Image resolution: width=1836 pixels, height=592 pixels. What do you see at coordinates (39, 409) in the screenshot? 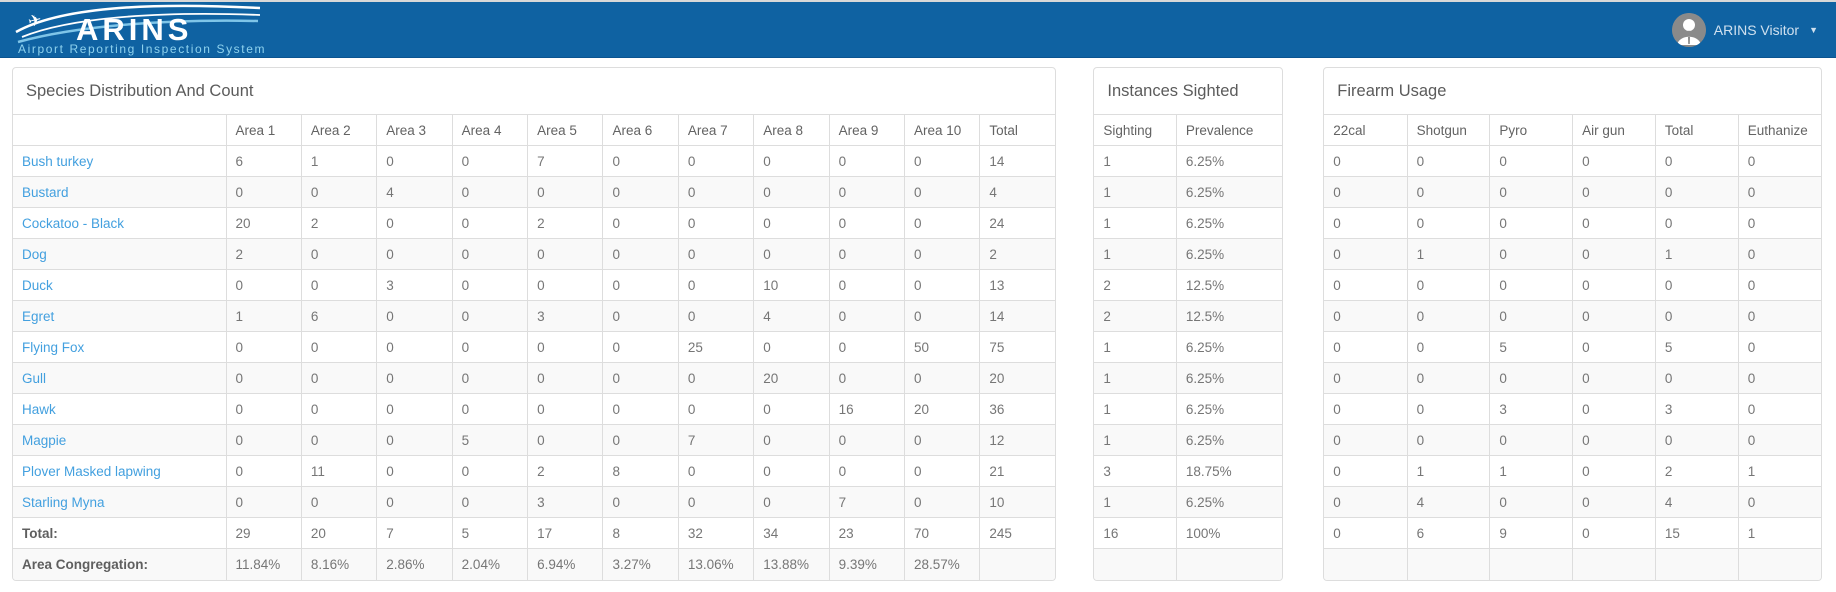
I see `species-link: Hawk` at bounding box center [39, 409].